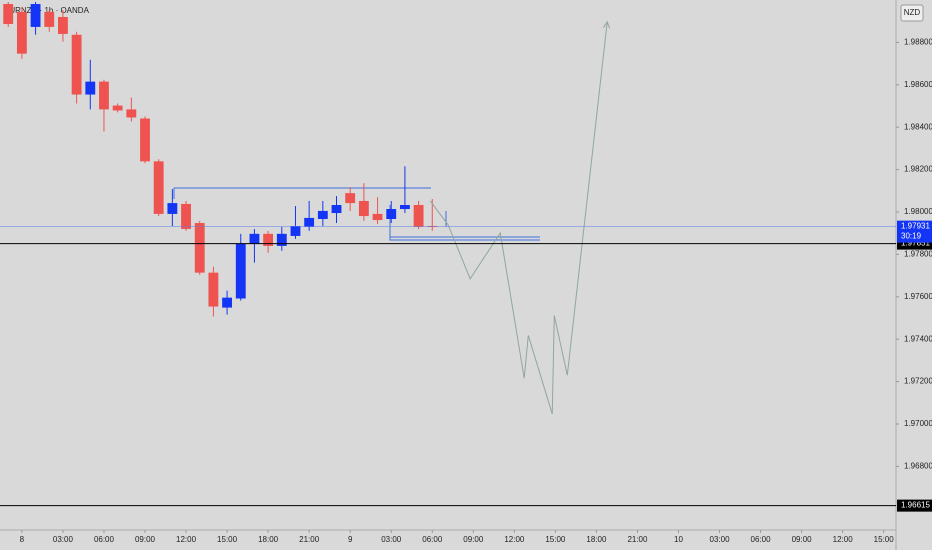 The image size is (932, 550). What do you see at coordinates (915, 226) in the screenshot?
I see `current-price-label: 1.97931` at bounding box center [915, 226].